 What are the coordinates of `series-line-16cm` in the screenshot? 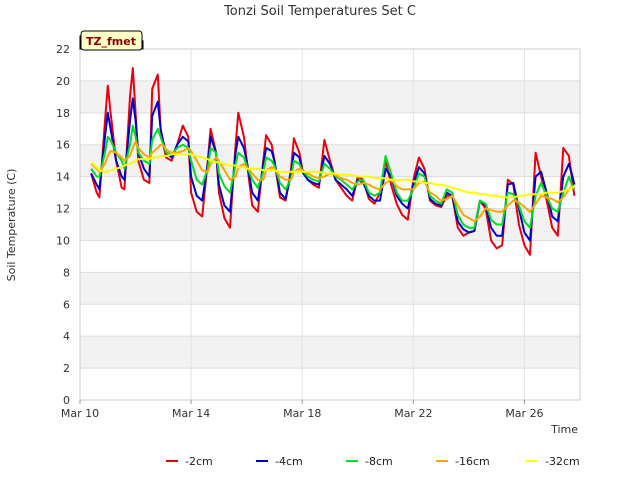 It's located at (332, 181).